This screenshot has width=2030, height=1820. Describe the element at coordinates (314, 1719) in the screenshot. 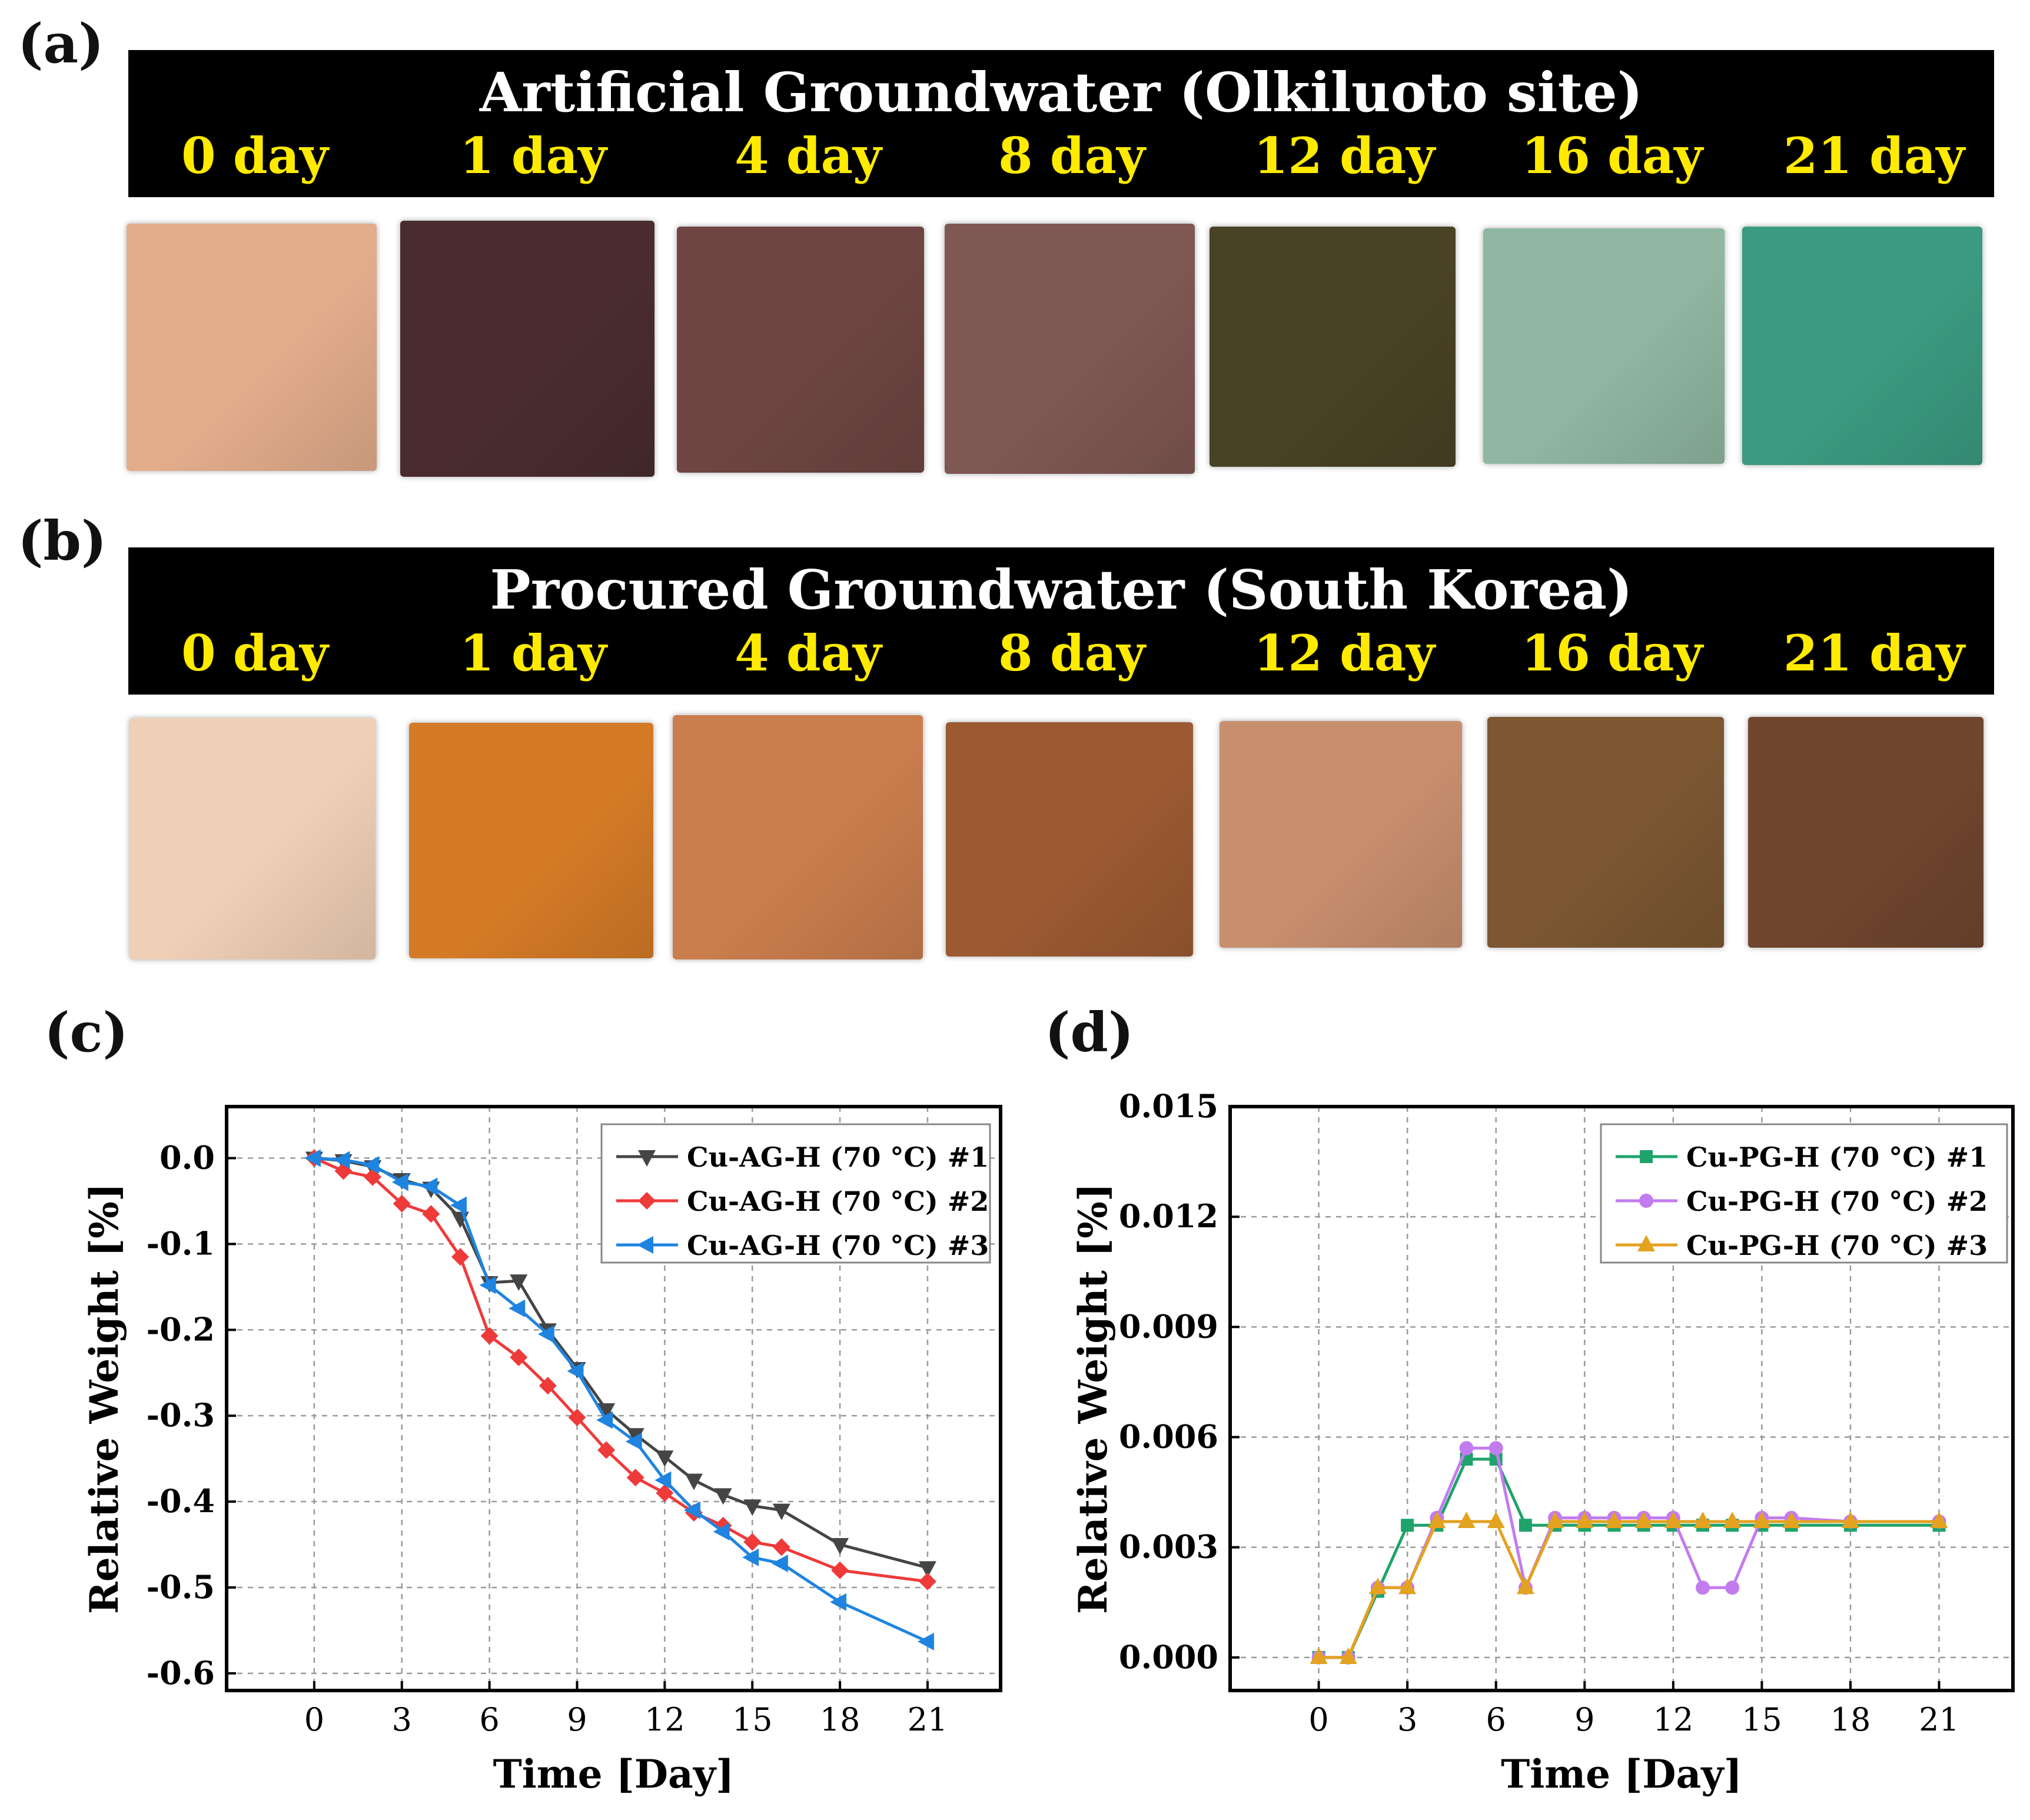

I see `x-tick-label: 0` at that location.